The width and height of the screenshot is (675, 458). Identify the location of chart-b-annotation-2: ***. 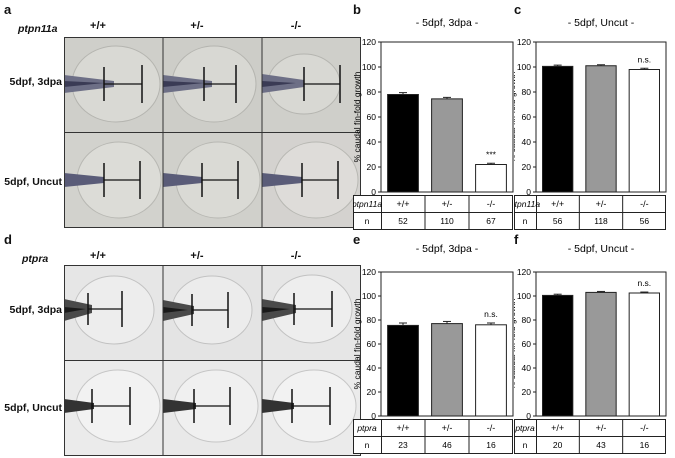
(491, 154).